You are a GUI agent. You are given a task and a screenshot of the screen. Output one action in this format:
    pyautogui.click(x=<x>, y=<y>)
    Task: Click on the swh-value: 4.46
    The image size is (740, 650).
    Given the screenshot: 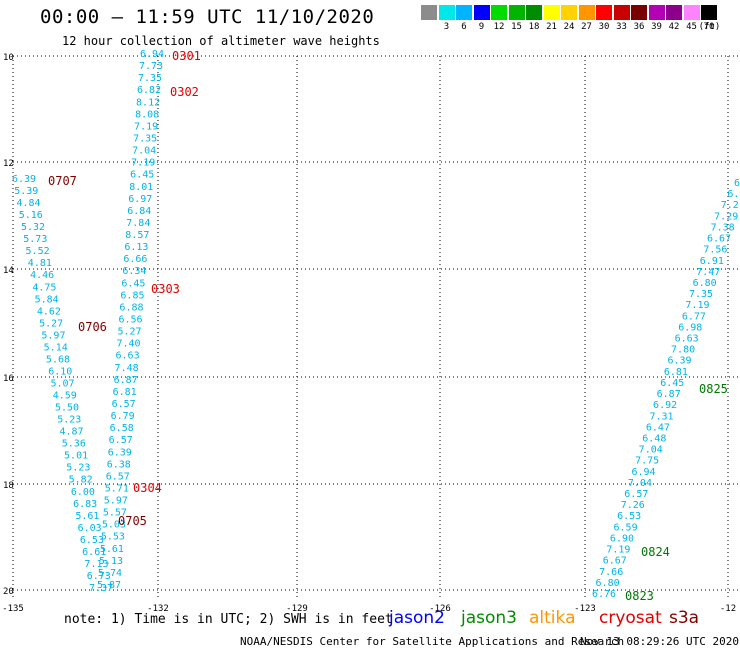 What is the action you would take?
    pyautogui.click(x=42, y=275)
    